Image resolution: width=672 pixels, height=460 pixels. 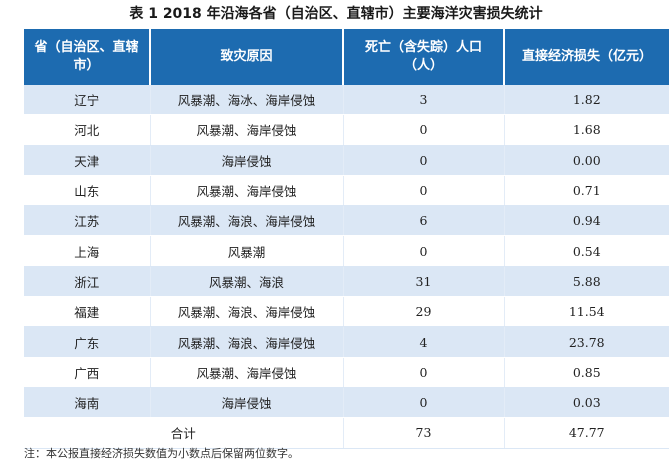 I want to click on total-deaths: 73, so click(x=423, y=433).